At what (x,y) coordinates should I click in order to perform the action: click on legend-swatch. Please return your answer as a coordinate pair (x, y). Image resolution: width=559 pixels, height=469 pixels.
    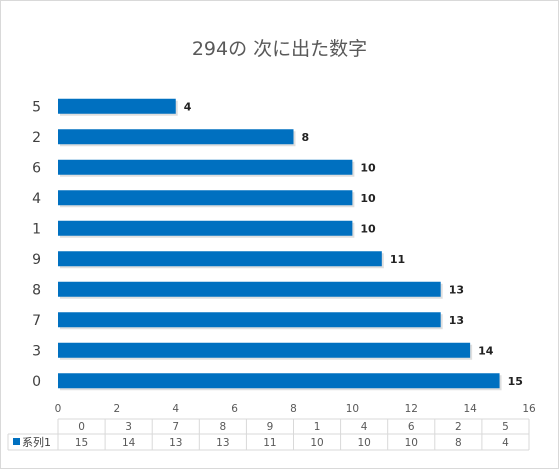
    Looking at the image, I should click on (16, 441).